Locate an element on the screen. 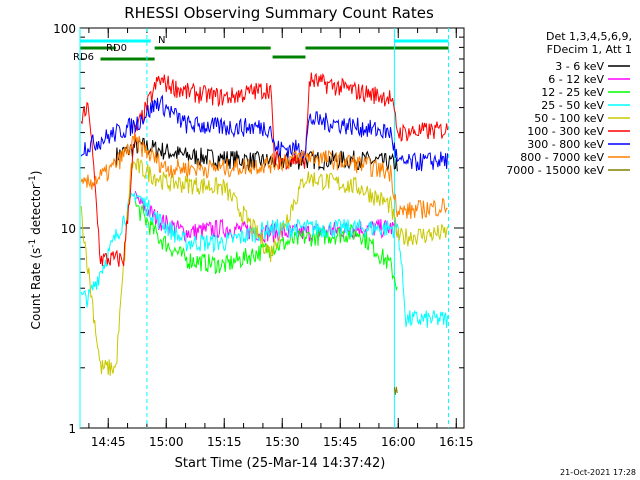 This screenshot has width=640, height=480. legend-label: 7000 - 15000 keV is located at coordinates (555, 170).